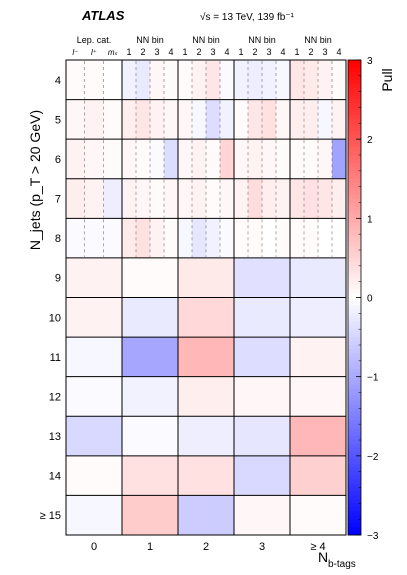  What do you see at coordinates (373, 378) in the screenshot?
I see `colorbar-tick-label: −1` at bounding box center [373, 378].